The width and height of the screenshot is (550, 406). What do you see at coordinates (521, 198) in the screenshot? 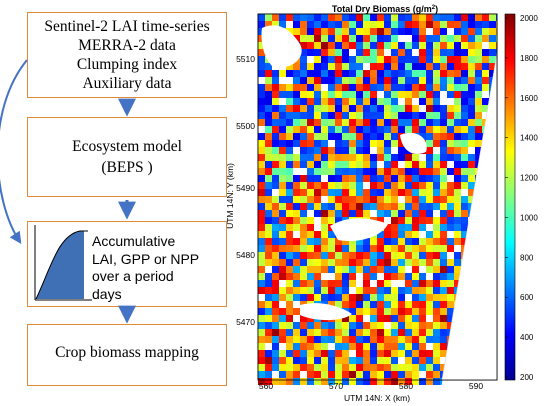
I see `colorbar-tick-labels: 200 400 600 800 1000 1200 1400 1600 1800 2000` at bounding box center [521, 198].